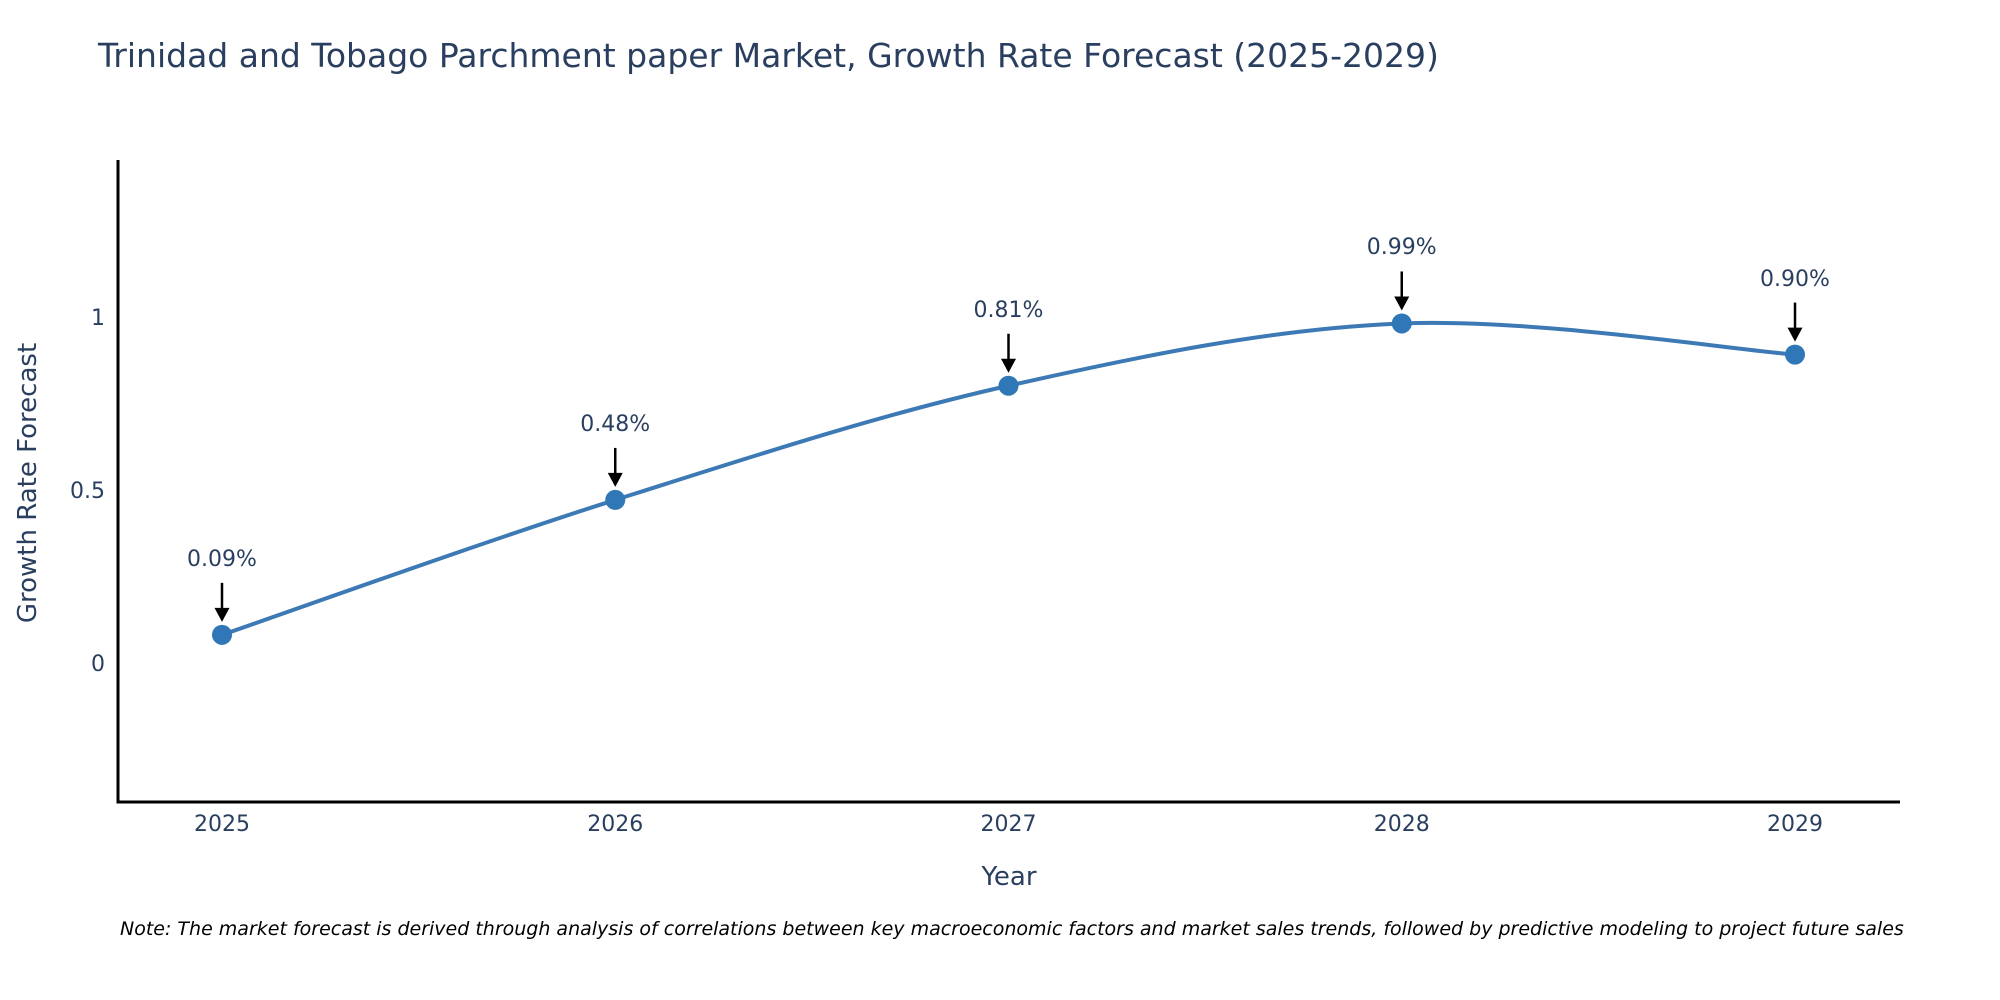  Describe the element at coordinates (98, 318) in the screenshot. I see `y-tick-label: 1` at that location.